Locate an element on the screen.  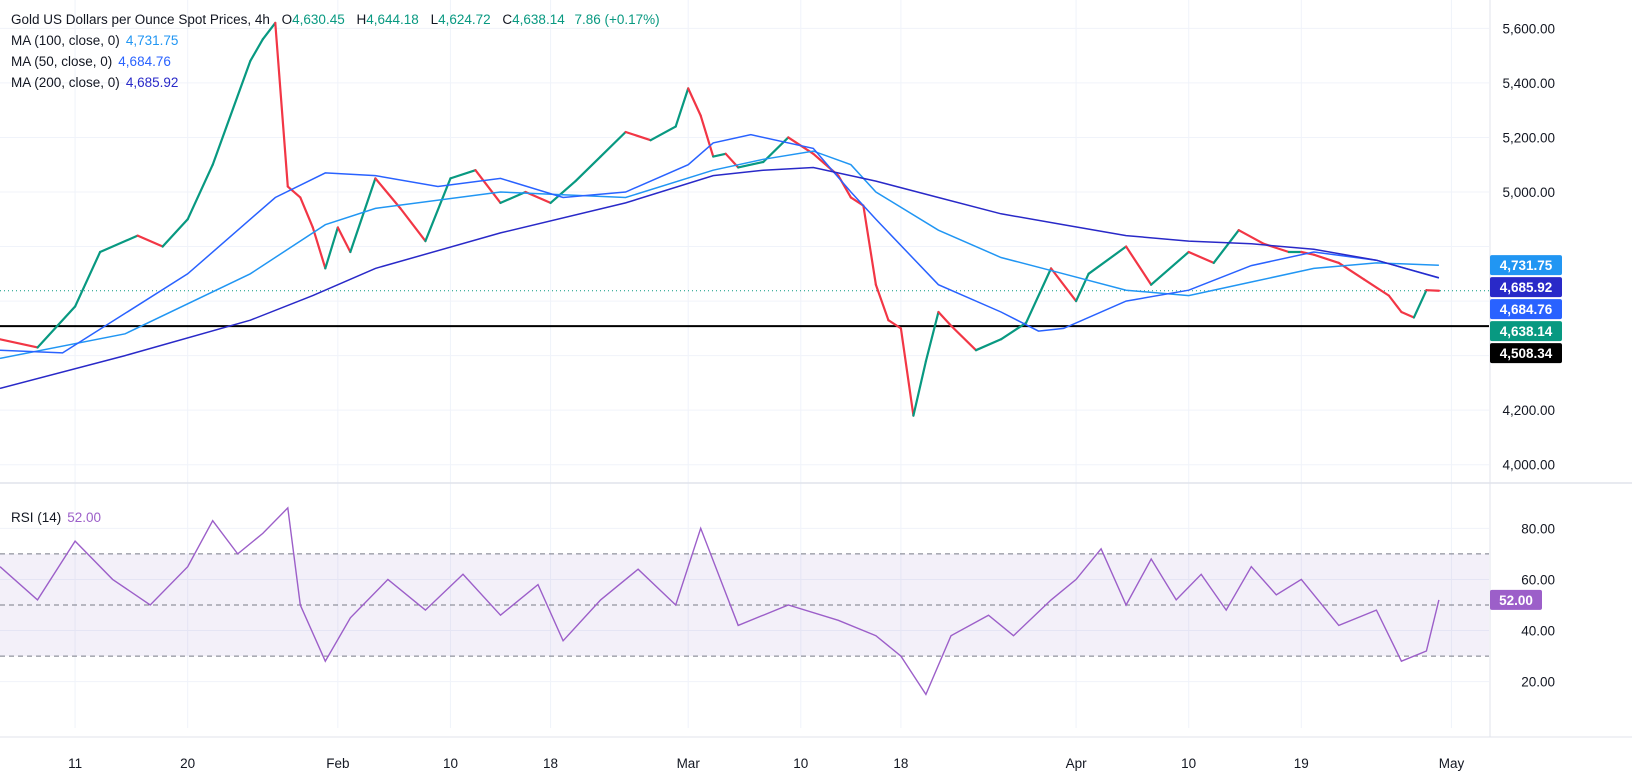
x-tick-label: May is located at coordinates (1452, 763).